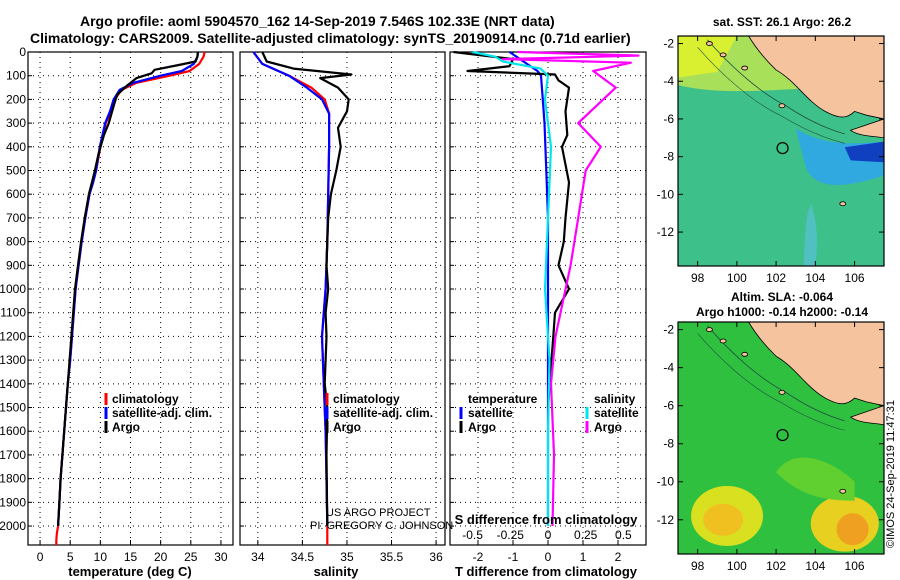  I want to click on tick-label-y: 2000, so click(13, 526).